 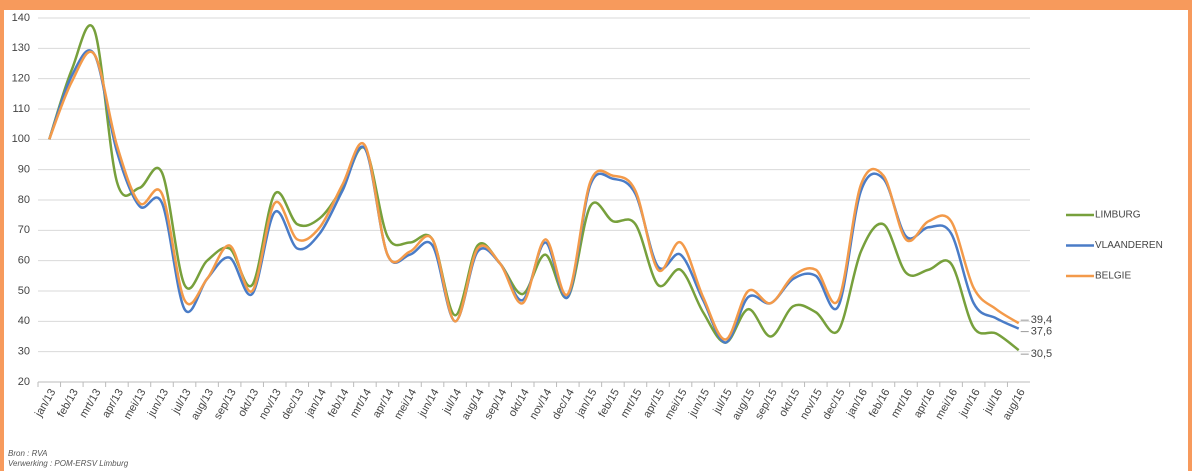 What do you see at coordinates (158, 403) in the screenshot?
I see `x-tick-label: jun/13` at bounding box center [158, 403].